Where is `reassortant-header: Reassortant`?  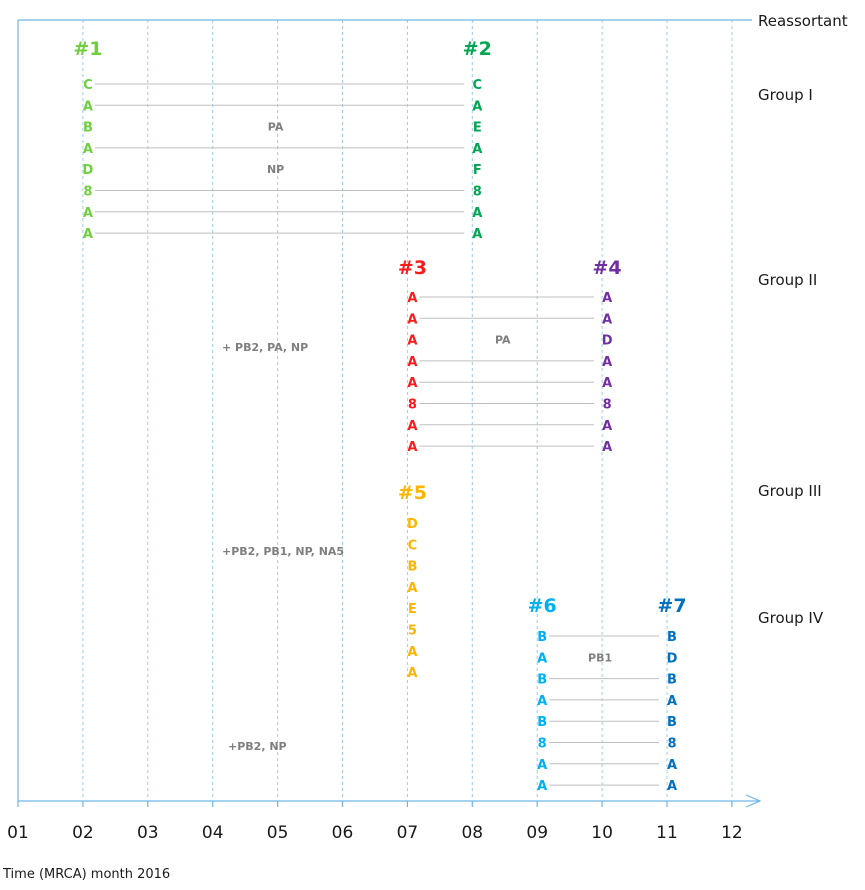 reassortant-header: Reassortant is located at coordinates (803, 21).